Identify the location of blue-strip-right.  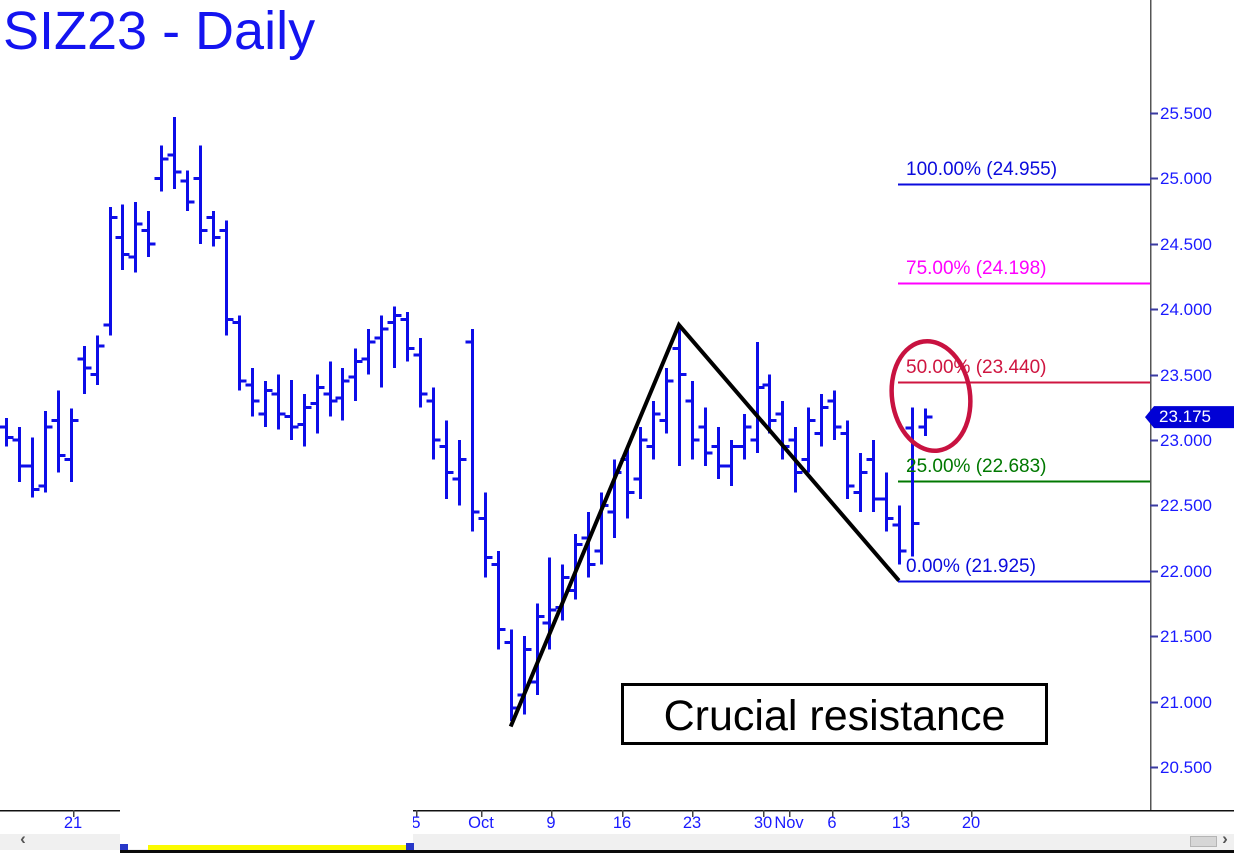
(410, 847).